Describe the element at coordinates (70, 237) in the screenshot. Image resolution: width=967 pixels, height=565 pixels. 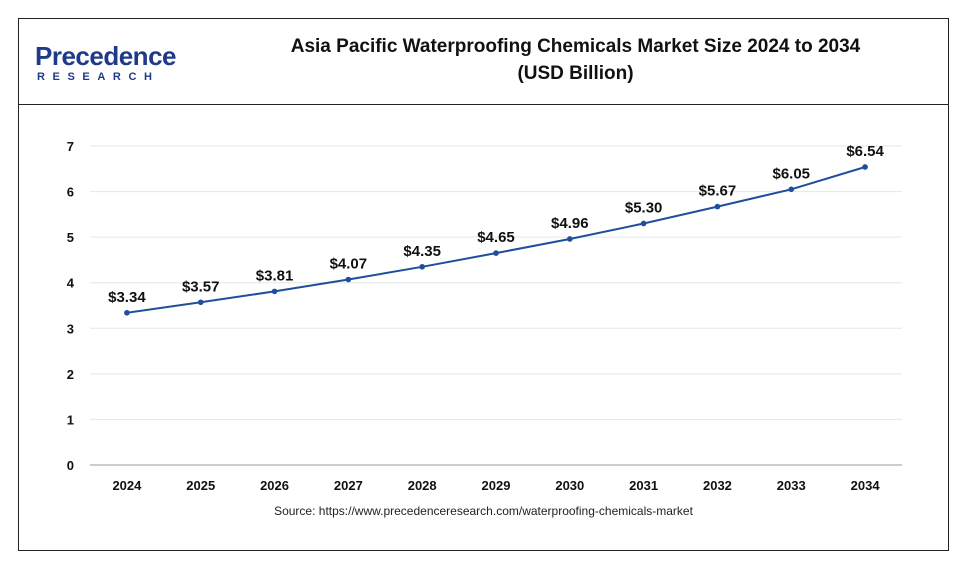
I see `y-tick-label: 5` at that location.